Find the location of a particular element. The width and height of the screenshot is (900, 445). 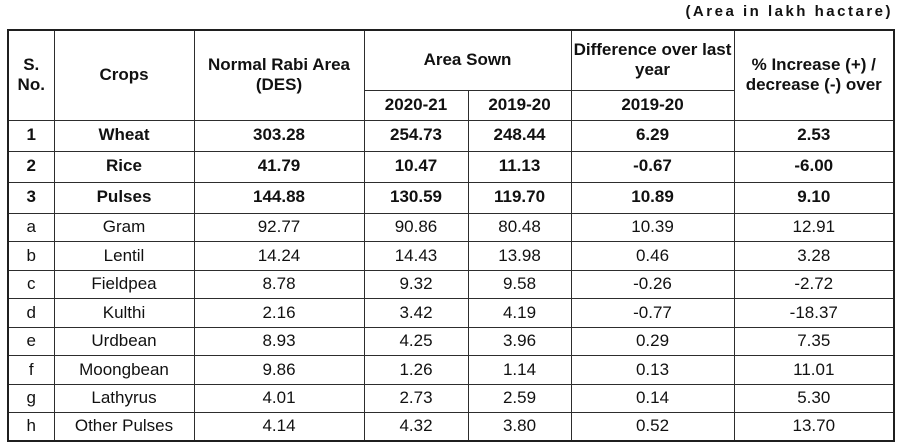

table-row: e Urdbean 8.93 4.25 3.96 0.29 7.35 is located at coordinates (451, 341).